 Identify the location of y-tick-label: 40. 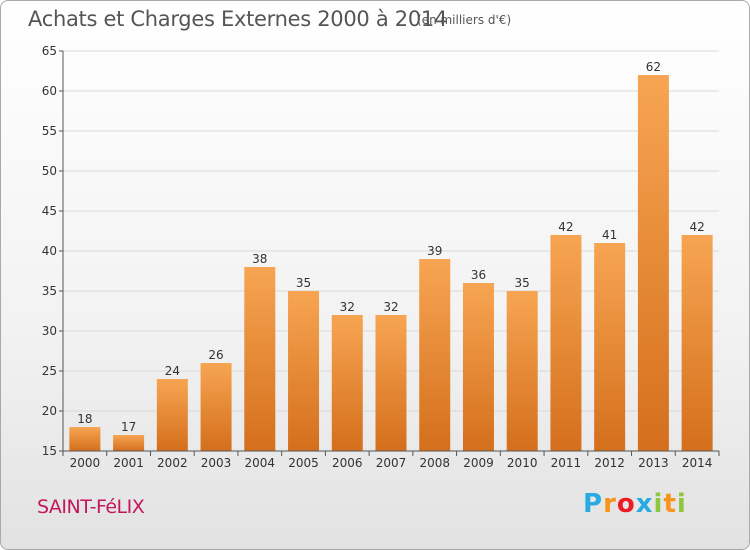
(49, 251).